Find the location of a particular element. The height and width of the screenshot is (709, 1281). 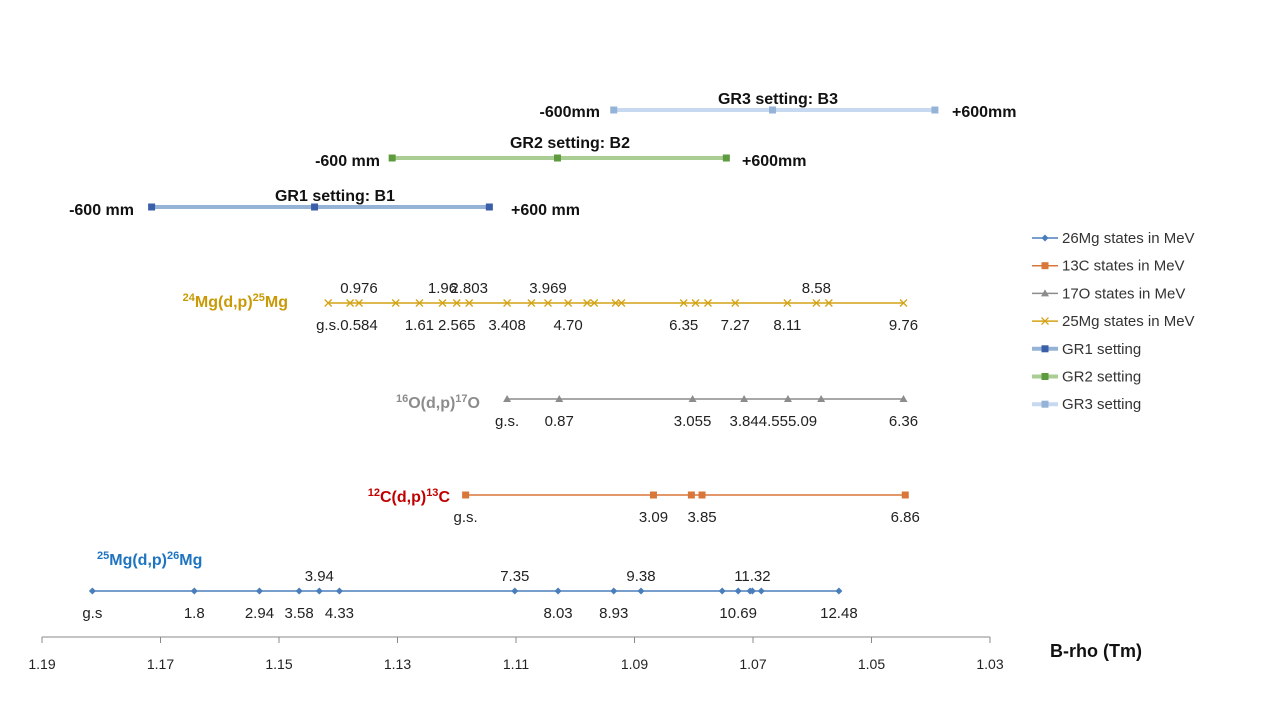

data-label: 3.09 is located at coordinates (653, 517).